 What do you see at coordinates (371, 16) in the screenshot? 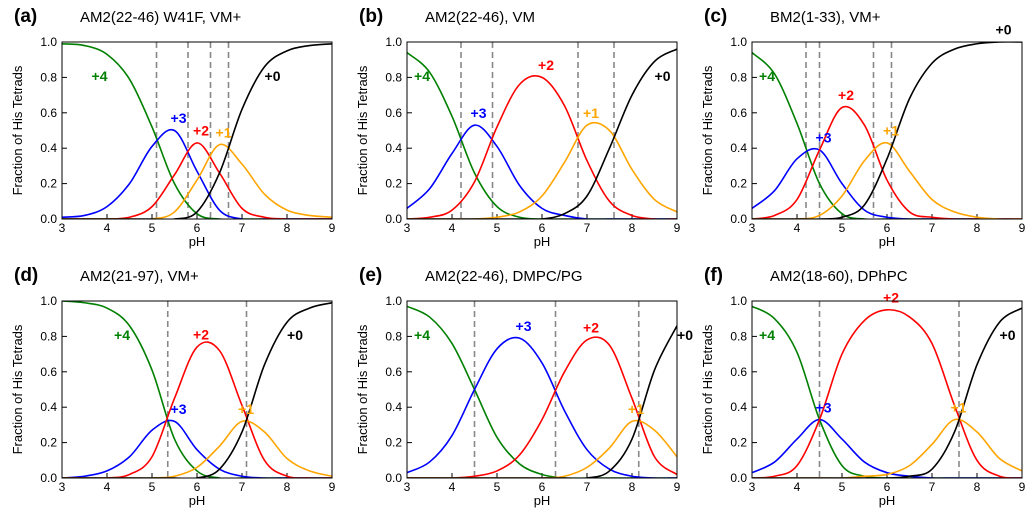
I see `panel-label: (b)` at bounding box center [371, 16].